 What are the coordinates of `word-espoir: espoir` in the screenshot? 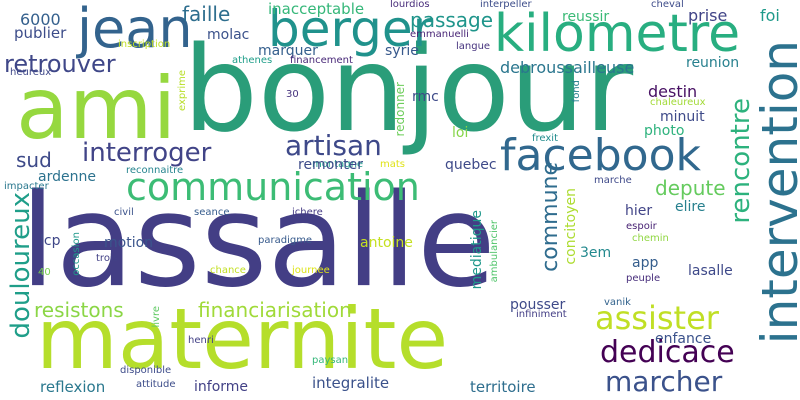 It's located at (641, 226).